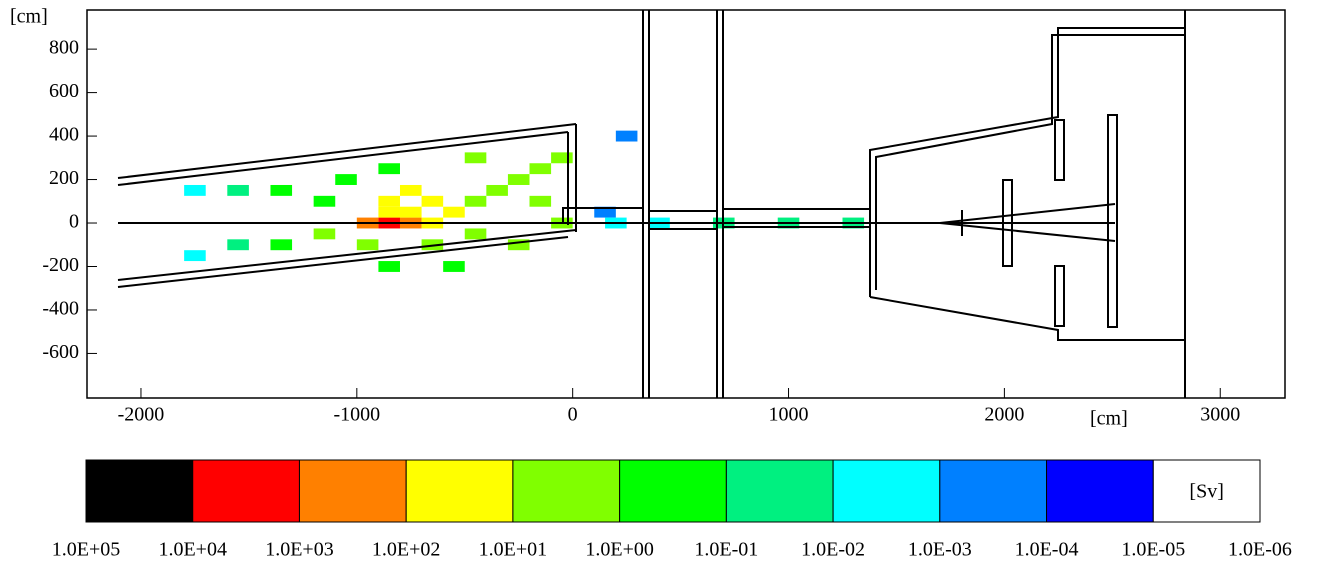 The width and height of the screenshot is (1321, 564). What do you see at coordinates (940, 550) in the screenshot?
I see `colorbar-tick-label: 1.0E-03` at bounding box center [940, 550].